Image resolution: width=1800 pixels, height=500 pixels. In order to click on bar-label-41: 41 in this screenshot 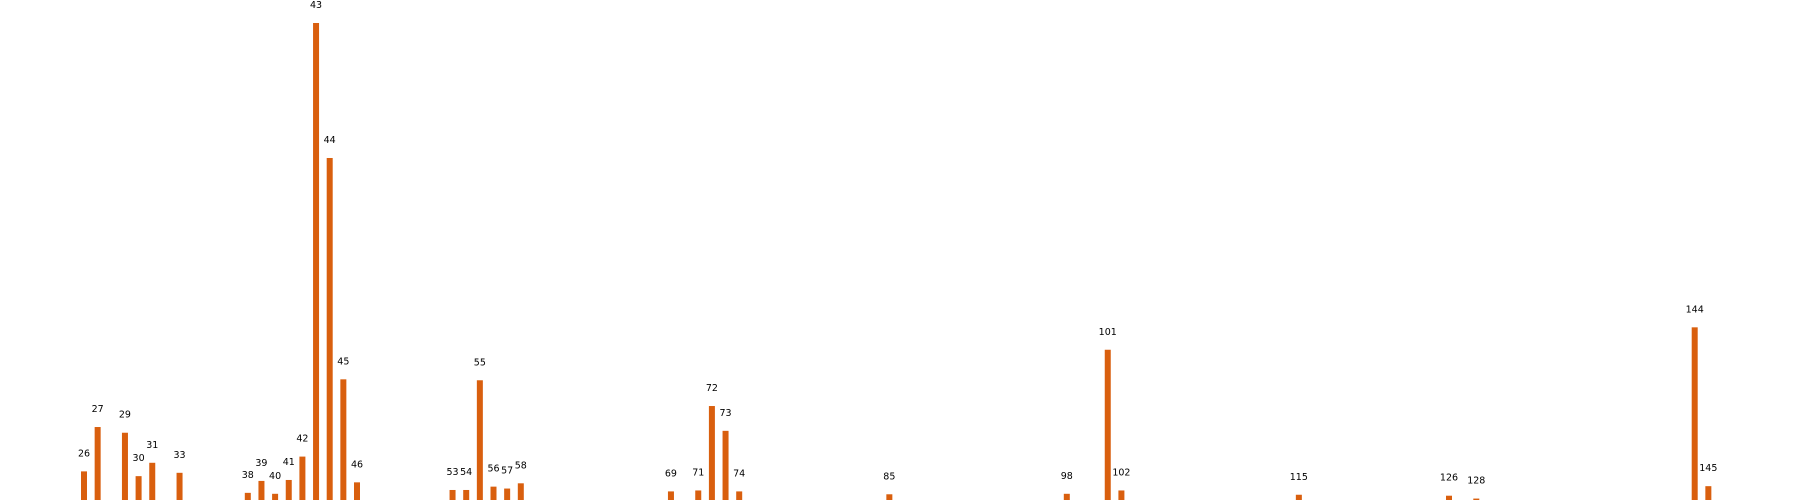, I will do `click(289, 462)`.